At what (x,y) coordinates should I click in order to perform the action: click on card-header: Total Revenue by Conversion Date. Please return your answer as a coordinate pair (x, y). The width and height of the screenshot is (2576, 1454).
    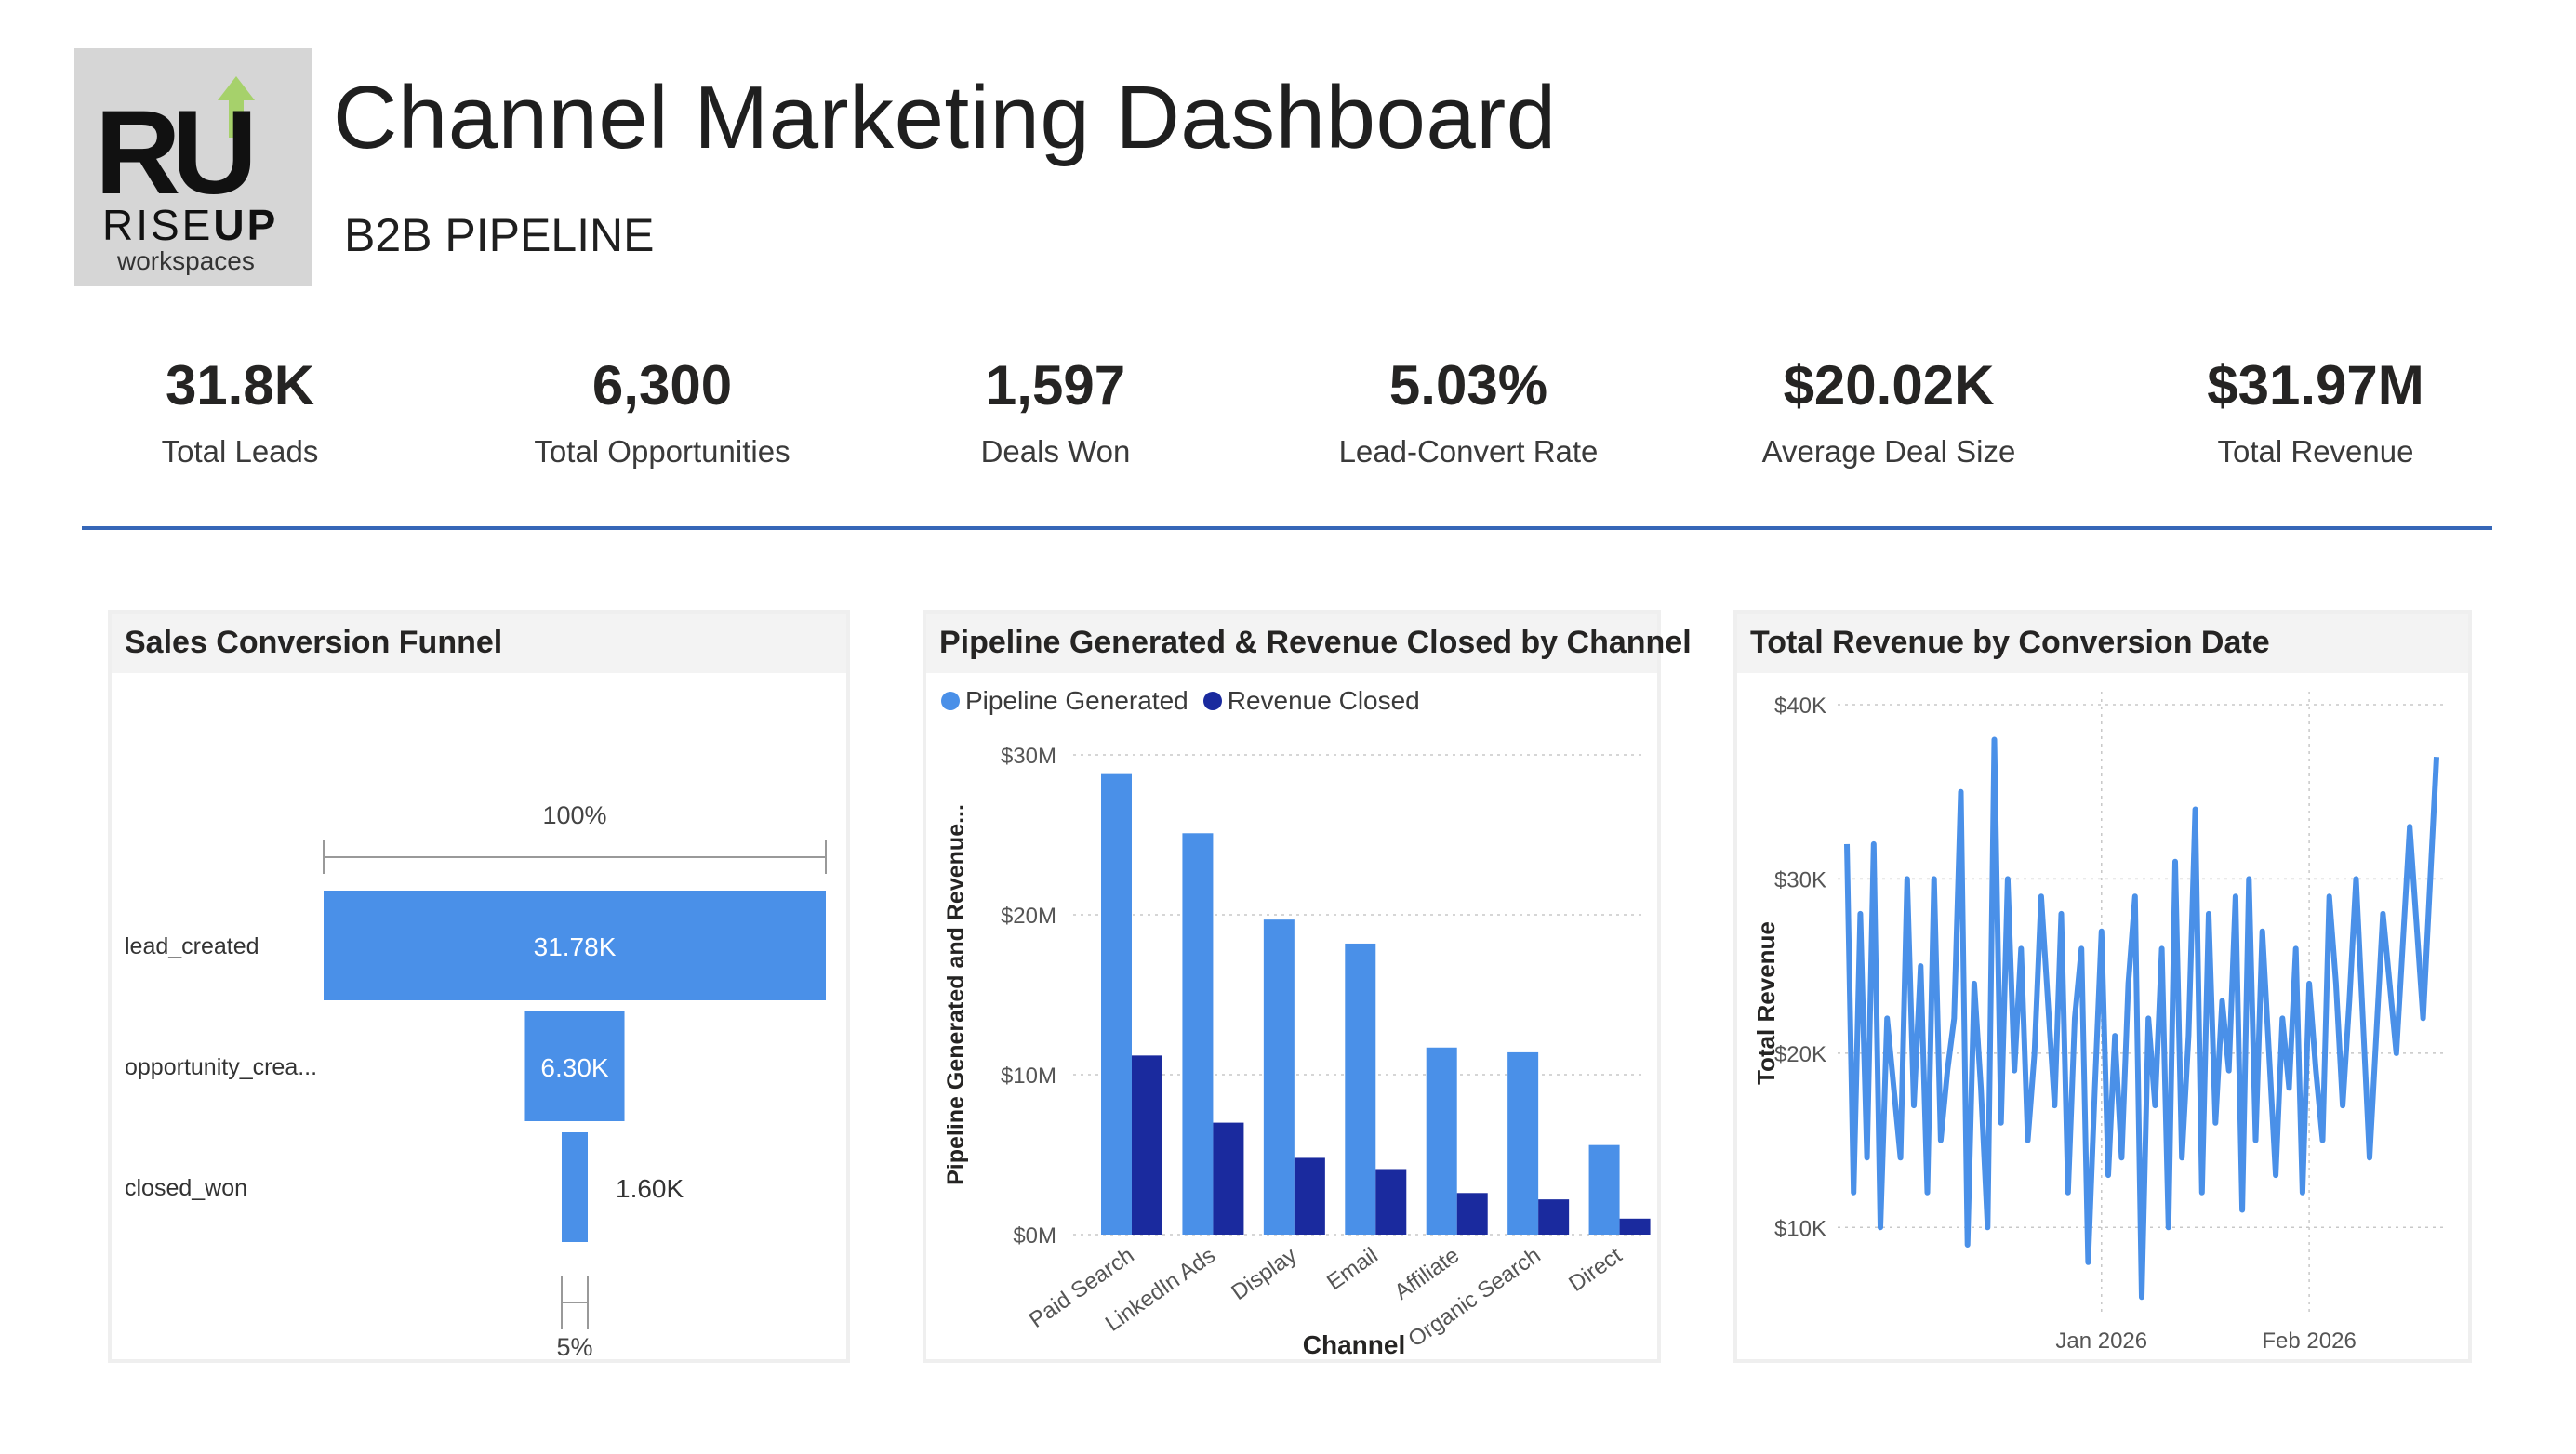
    Looking at the image, I should click on (2102, 643).